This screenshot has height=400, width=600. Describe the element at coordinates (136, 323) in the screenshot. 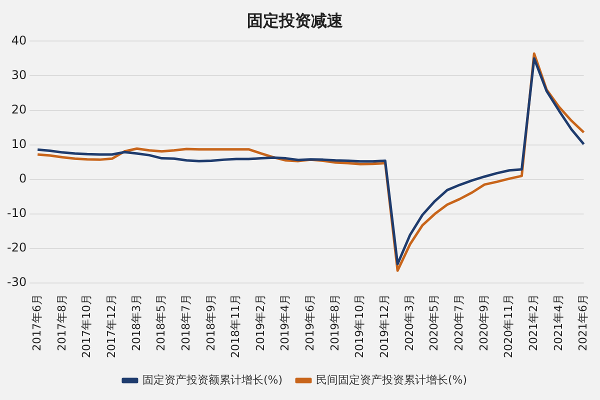

I see `x-tick-label: 2018年3月` at that location.